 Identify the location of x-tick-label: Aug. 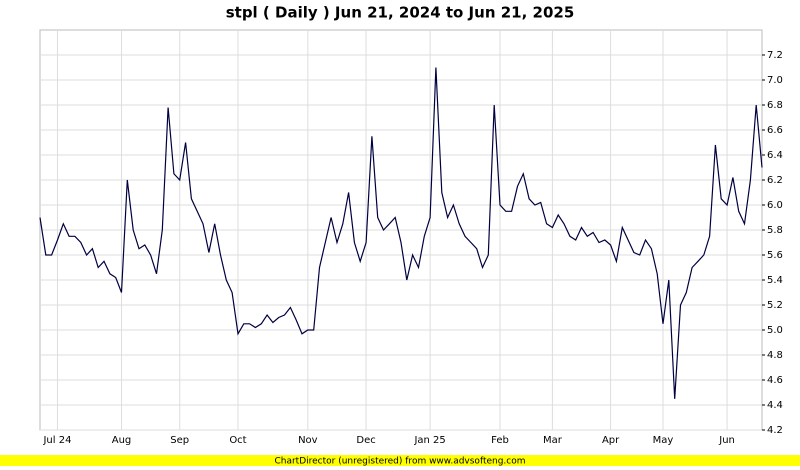
(122, 440).